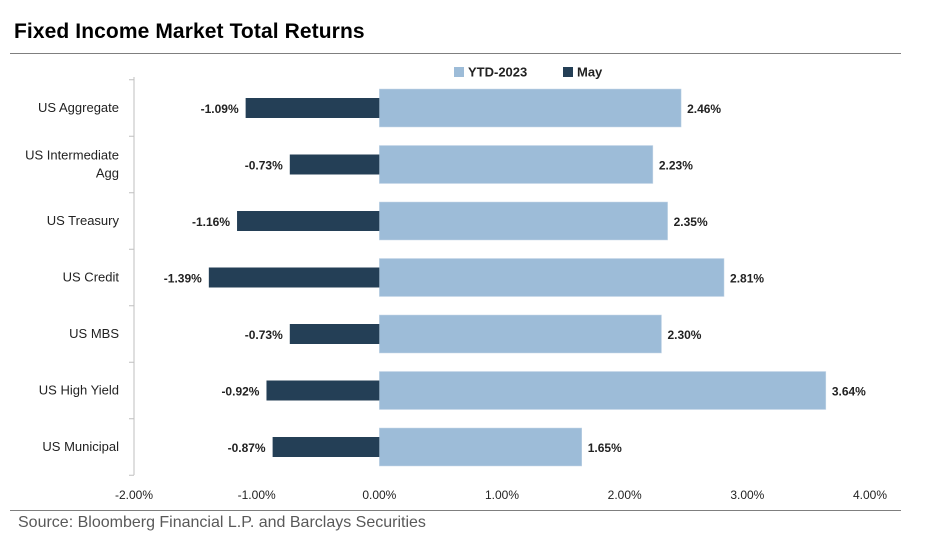 This screenshot has width=925, height=546. I want to click on legend-label: May, so click(590, 72).